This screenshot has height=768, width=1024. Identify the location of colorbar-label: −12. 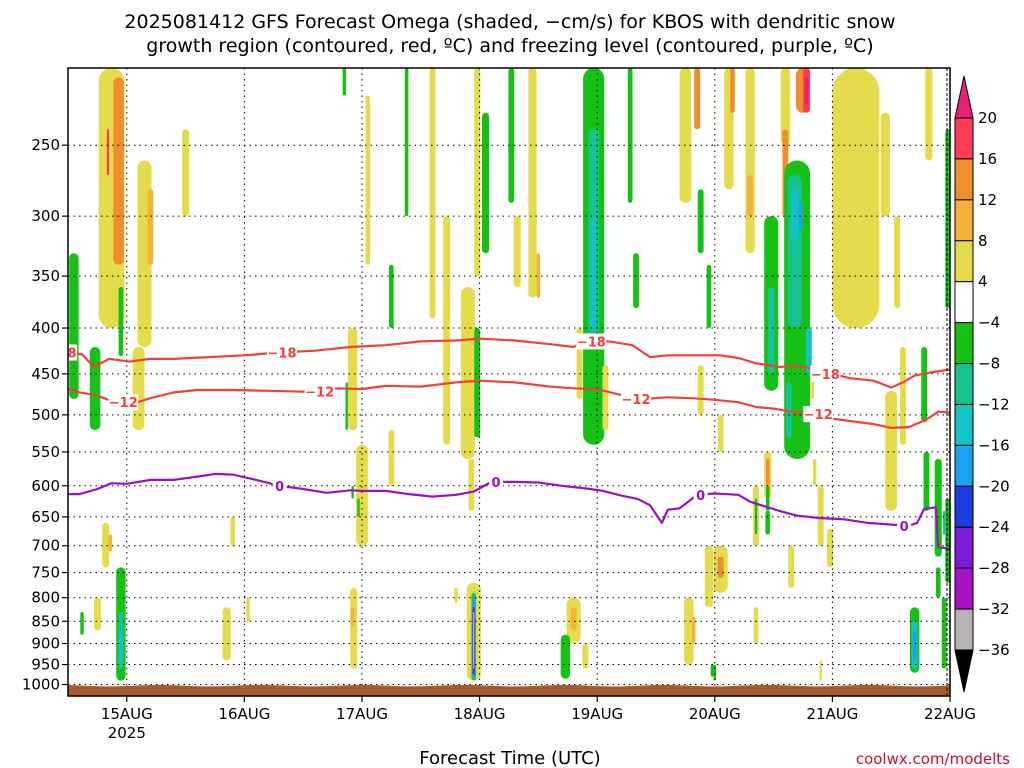
(994, 404).